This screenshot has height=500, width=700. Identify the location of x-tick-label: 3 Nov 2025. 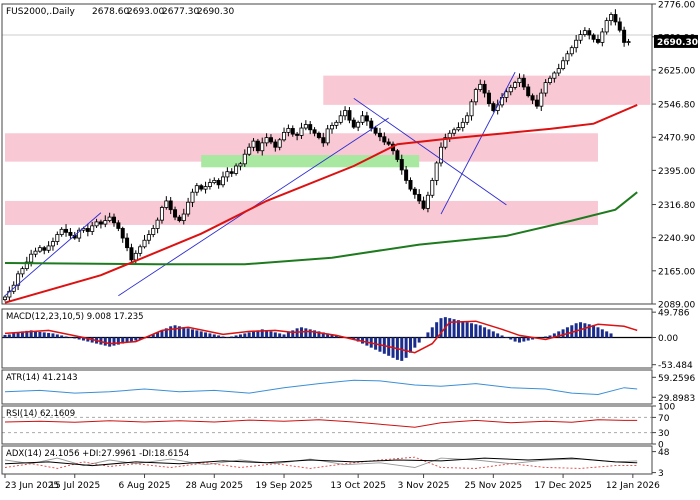
(424, 486).